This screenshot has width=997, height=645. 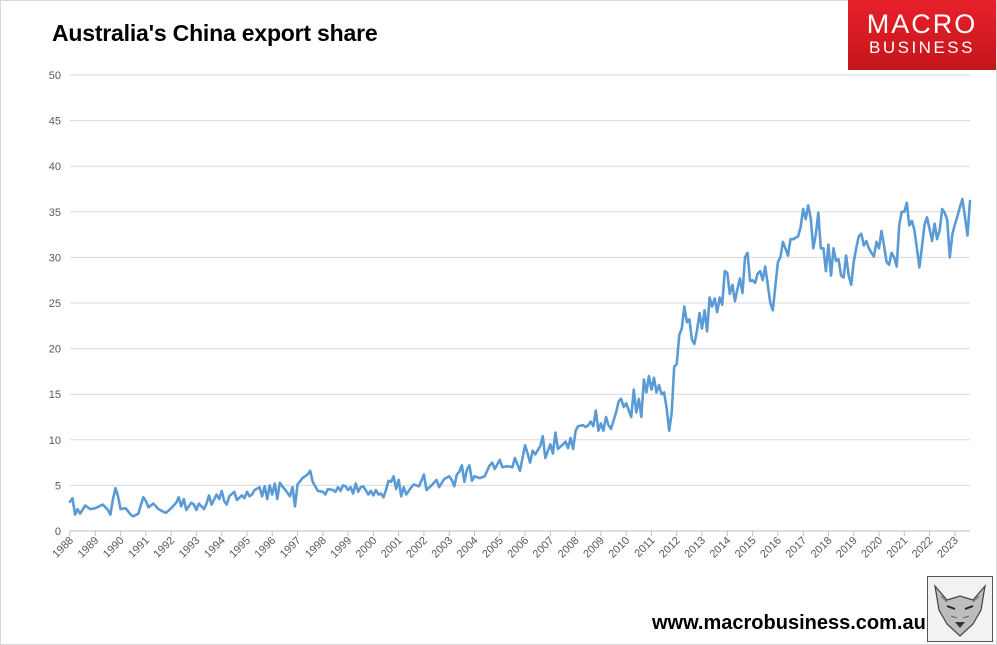 I want to click on x-tick-label: 2000, so click(x=367, y=548).